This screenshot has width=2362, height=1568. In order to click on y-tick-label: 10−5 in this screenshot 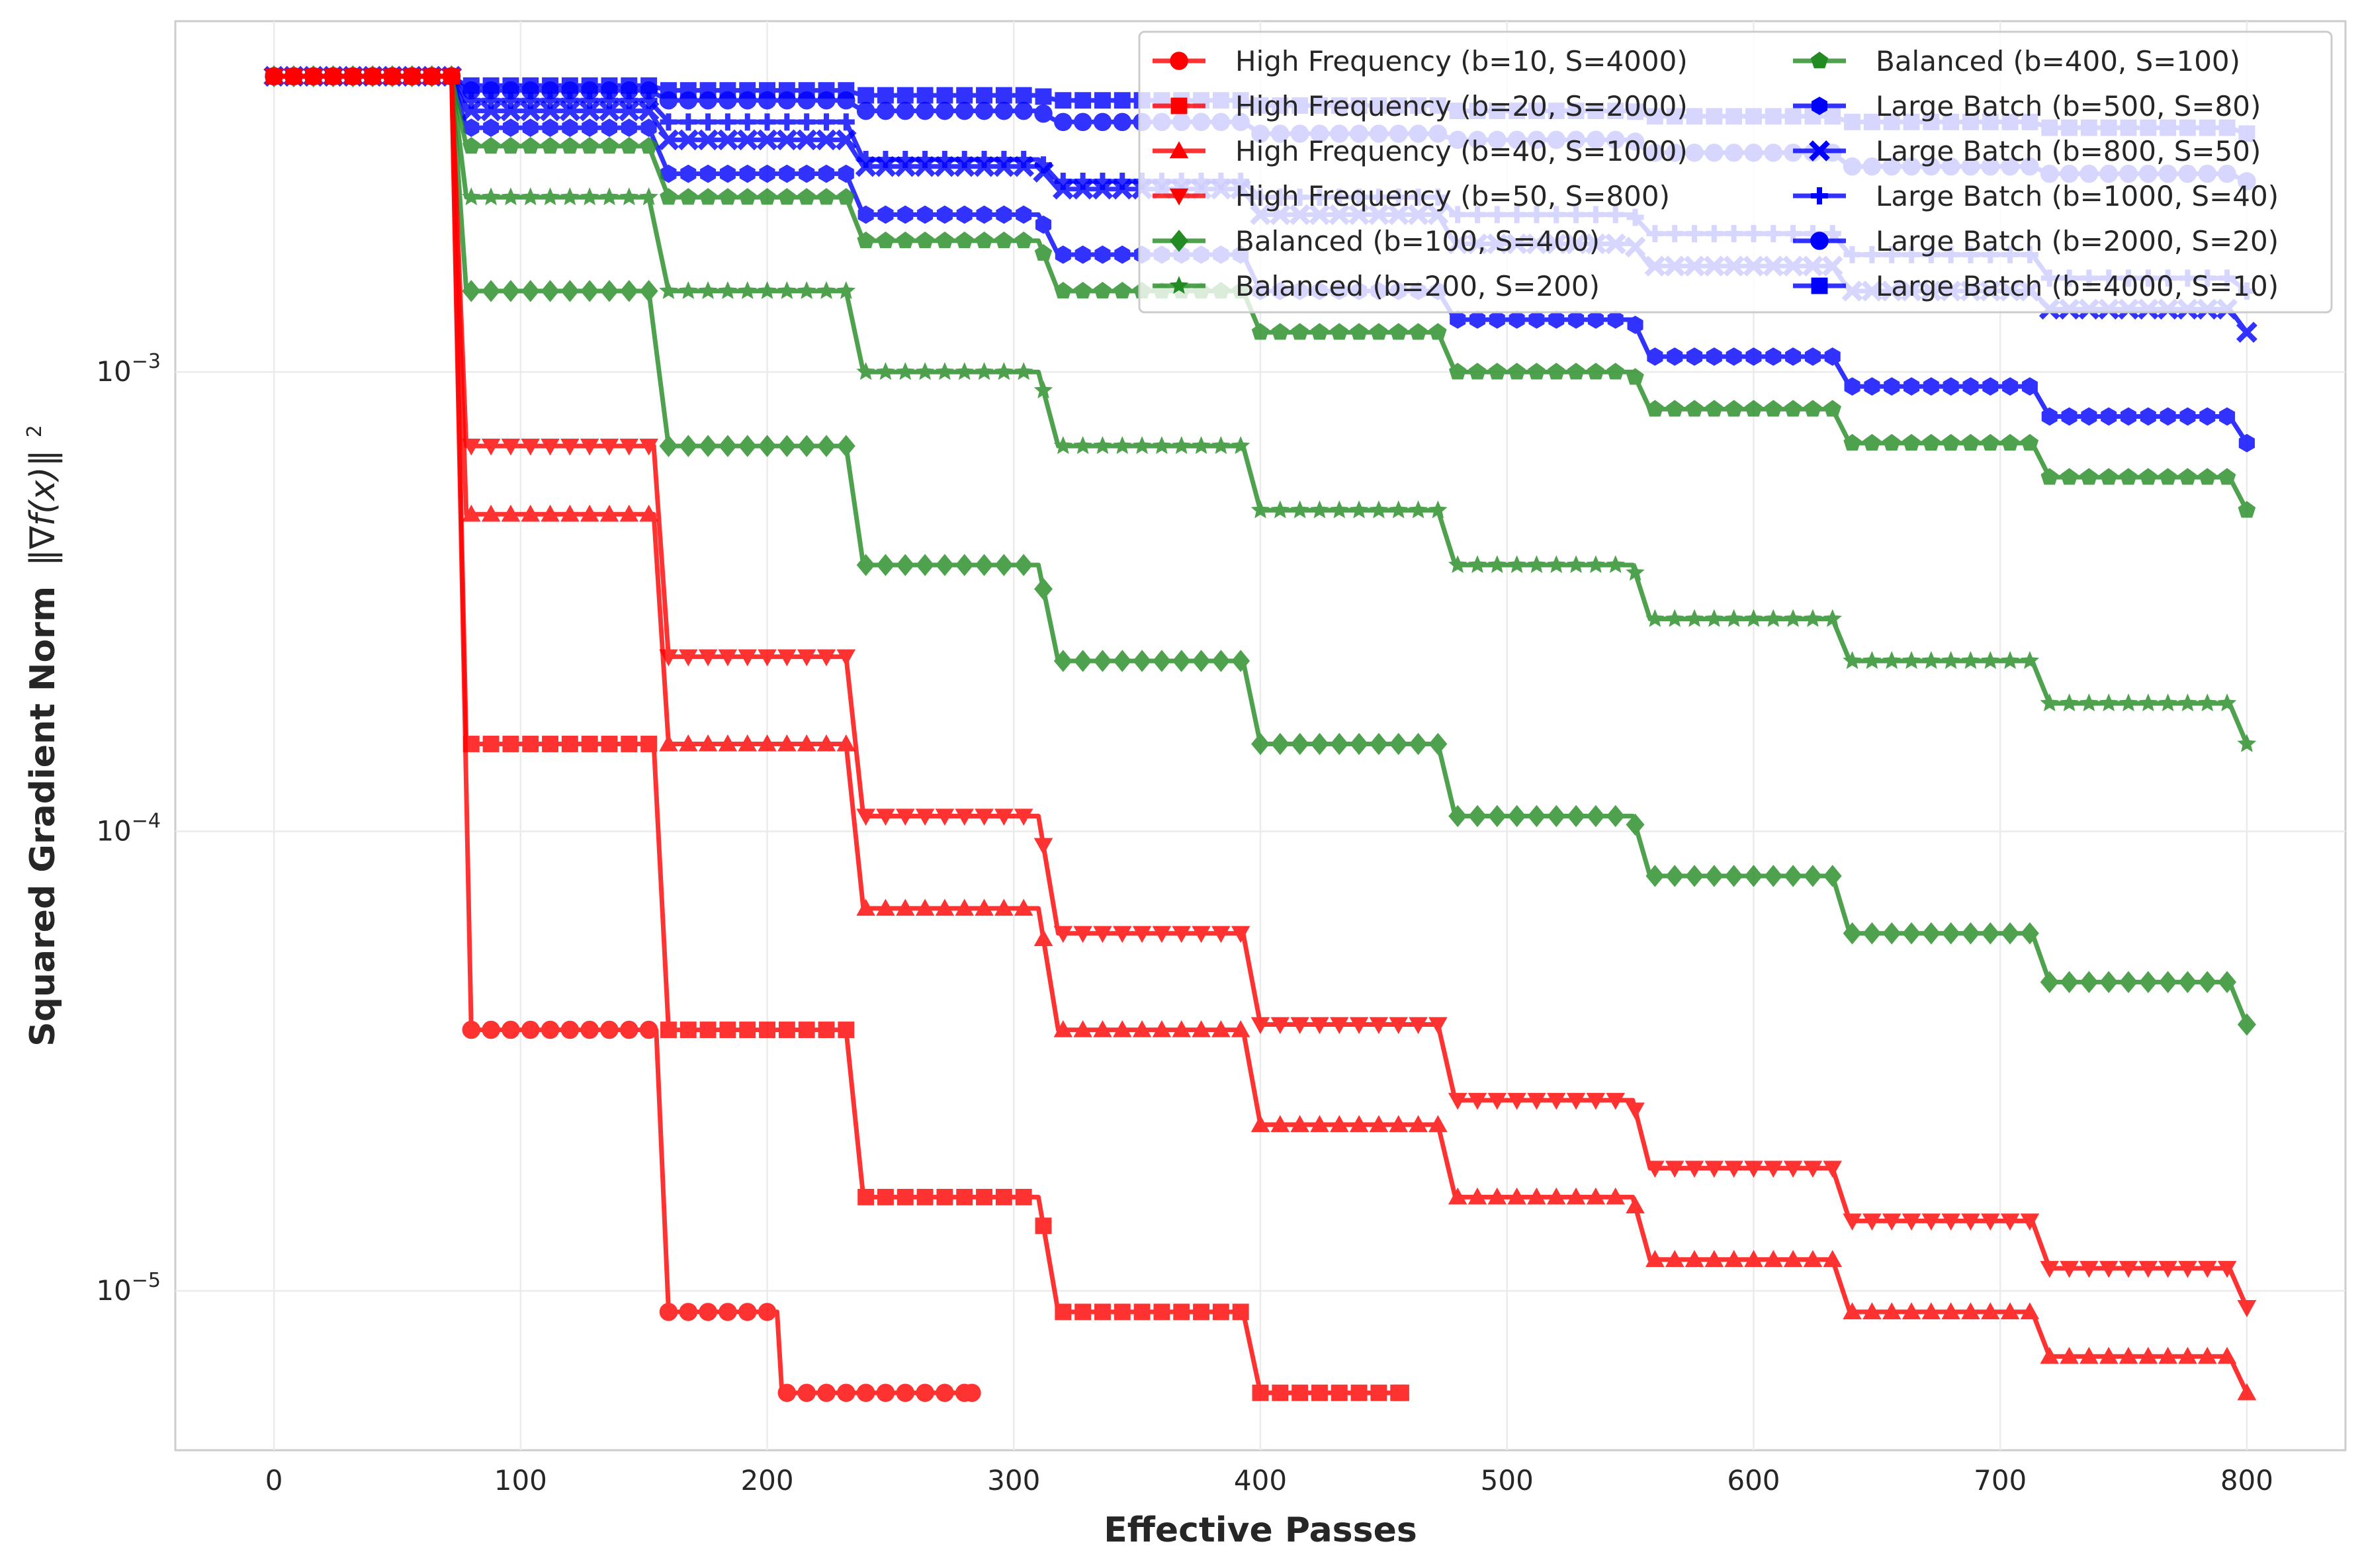, I will do `click(128, 1288)`.